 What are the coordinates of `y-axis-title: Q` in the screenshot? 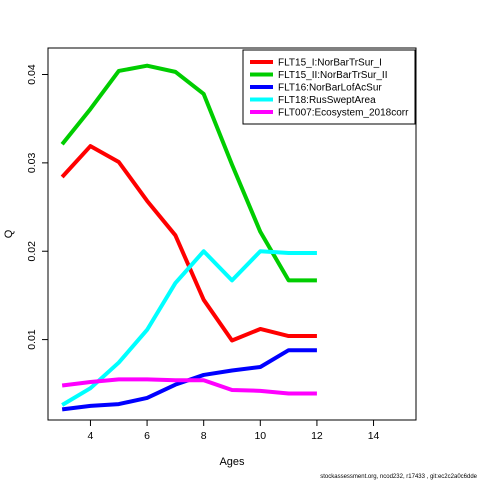 It's located at (9, 233).